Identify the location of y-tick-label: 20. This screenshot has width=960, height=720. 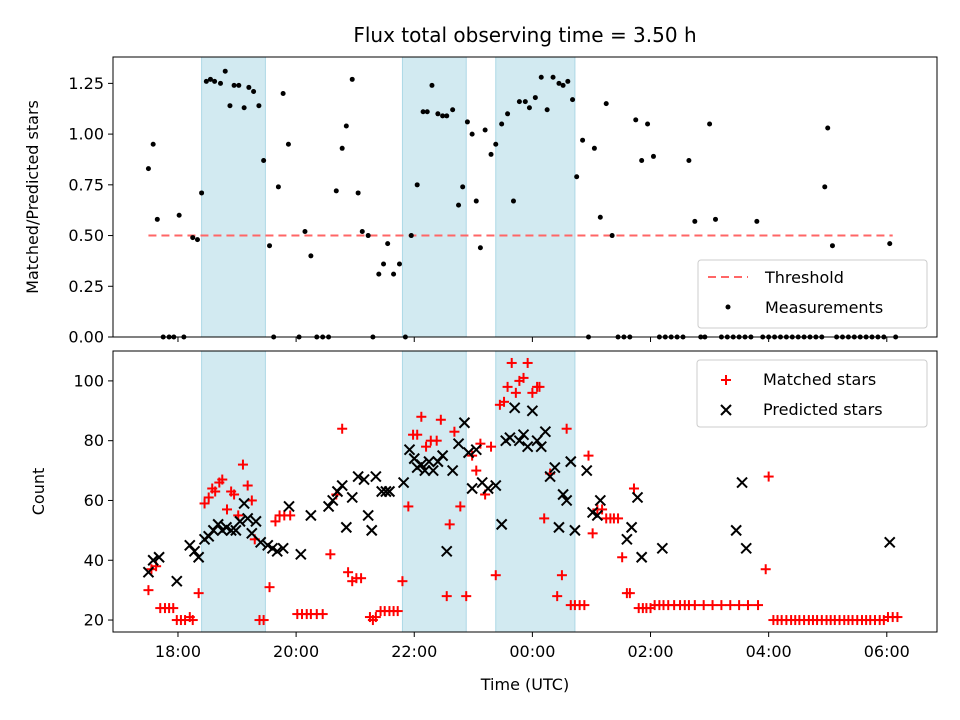
(94, 620).